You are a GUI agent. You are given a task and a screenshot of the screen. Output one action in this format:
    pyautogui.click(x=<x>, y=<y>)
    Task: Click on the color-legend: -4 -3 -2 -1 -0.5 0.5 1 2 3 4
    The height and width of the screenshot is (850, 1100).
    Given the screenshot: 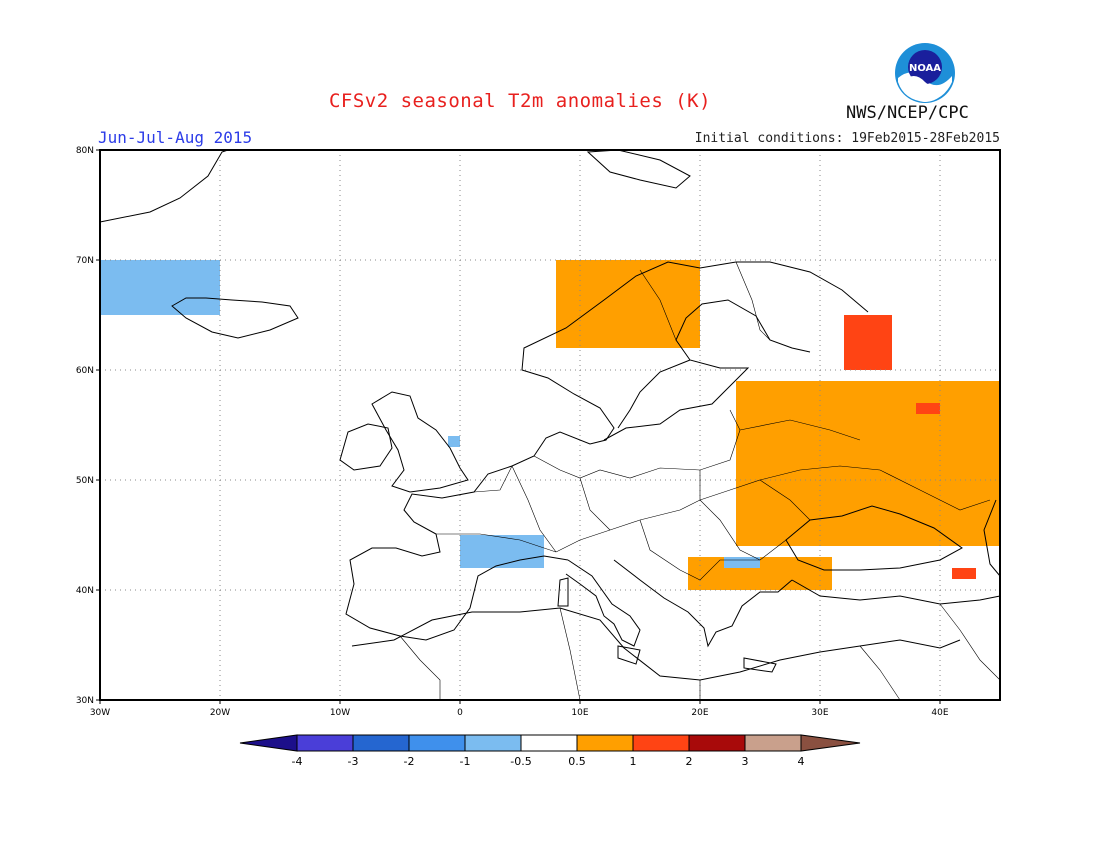 What is the action you would take?
    pyautogui.click(x=550, y=751)
    